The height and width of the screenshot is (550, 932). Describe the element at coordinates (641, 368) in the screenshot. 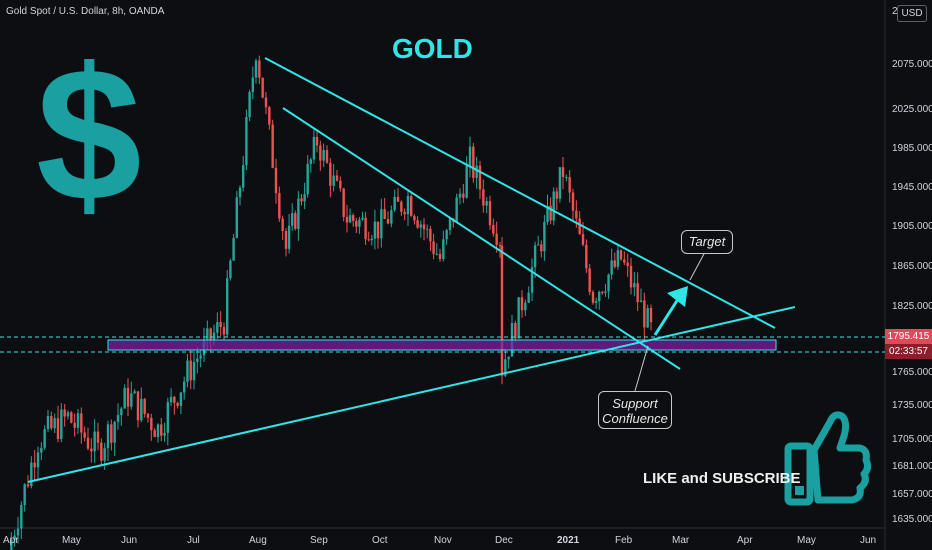

I see `support-callout-pointer` at that location.